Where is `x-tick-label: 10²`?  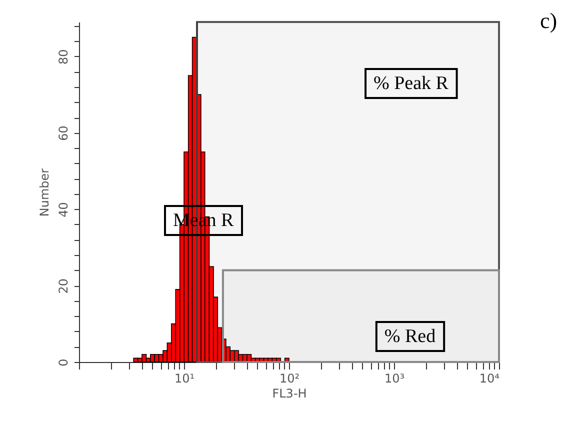 x-tick-label: 10² is located at coordinates (289, 379).